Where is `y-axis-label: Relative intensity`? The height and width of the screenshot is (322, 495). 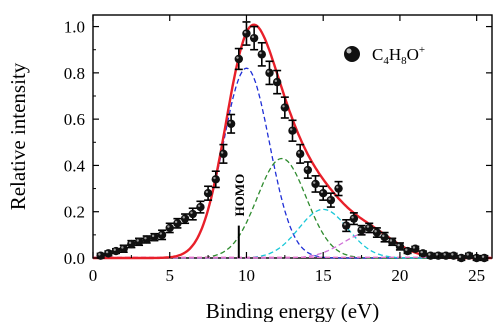
y-axis-label: Relative intensity is located at coordinates (18, 136).